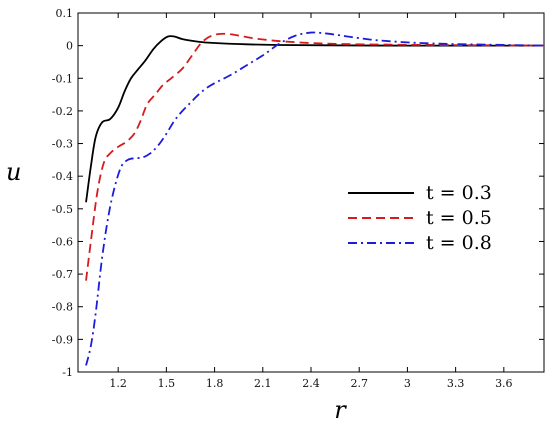 This screenshot has height=426, width=550. What do you see at coordinates (67, 372) in the screenshot?
I see `y-tick-label: -1` at bounding box center [67, 372].